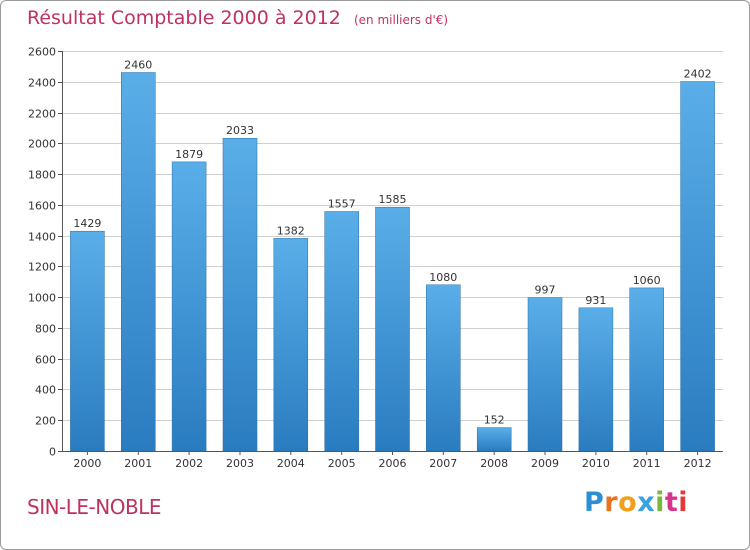 The image size is (750, 550). What do you see at coordinates (45, 421) in the screenshot?
I see `y-tick-label: 200` at bounding box center [45, 421].